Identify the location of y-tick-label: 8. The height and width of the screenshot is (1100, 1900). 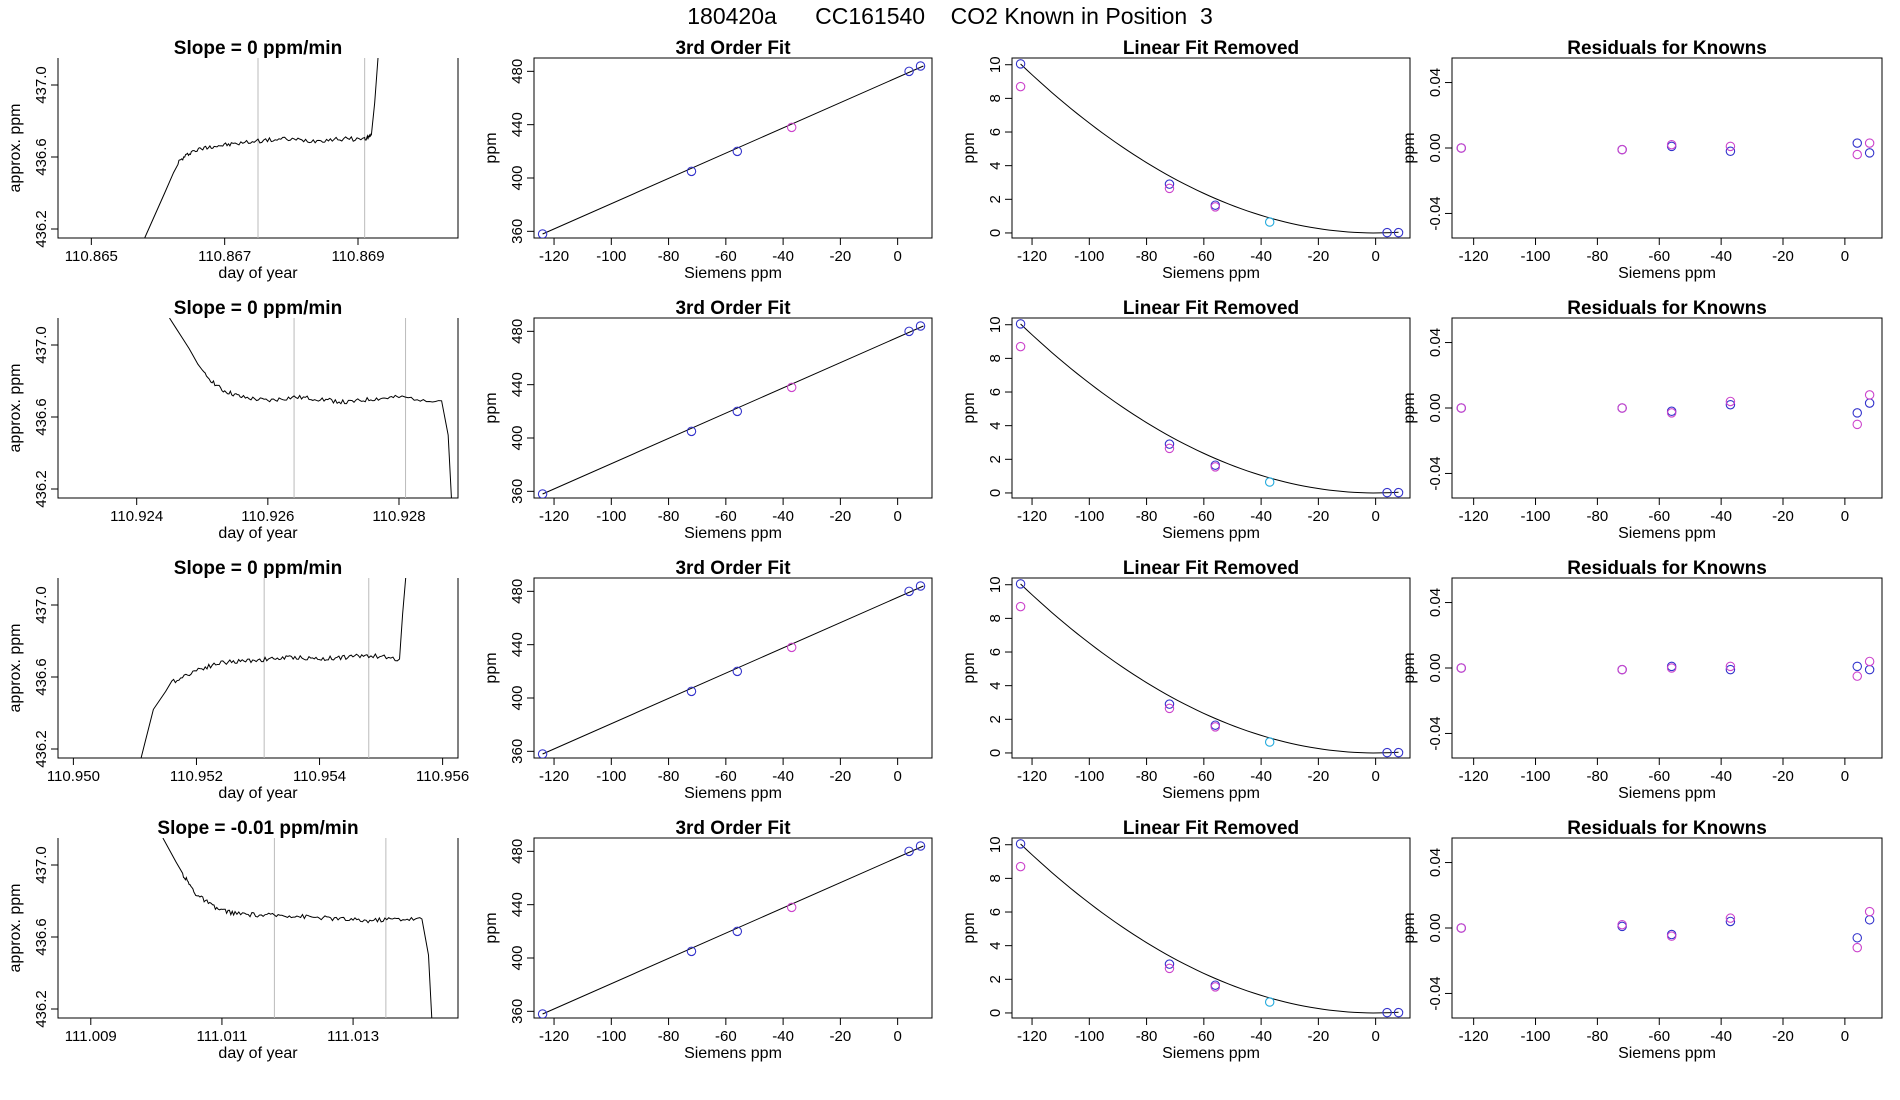
(995, 98).